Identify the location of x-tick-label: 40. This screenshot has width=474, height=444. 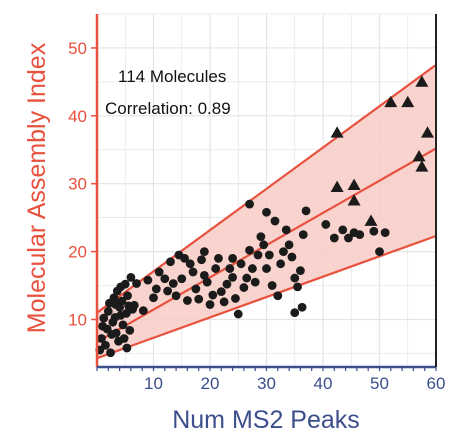
(323, 383).